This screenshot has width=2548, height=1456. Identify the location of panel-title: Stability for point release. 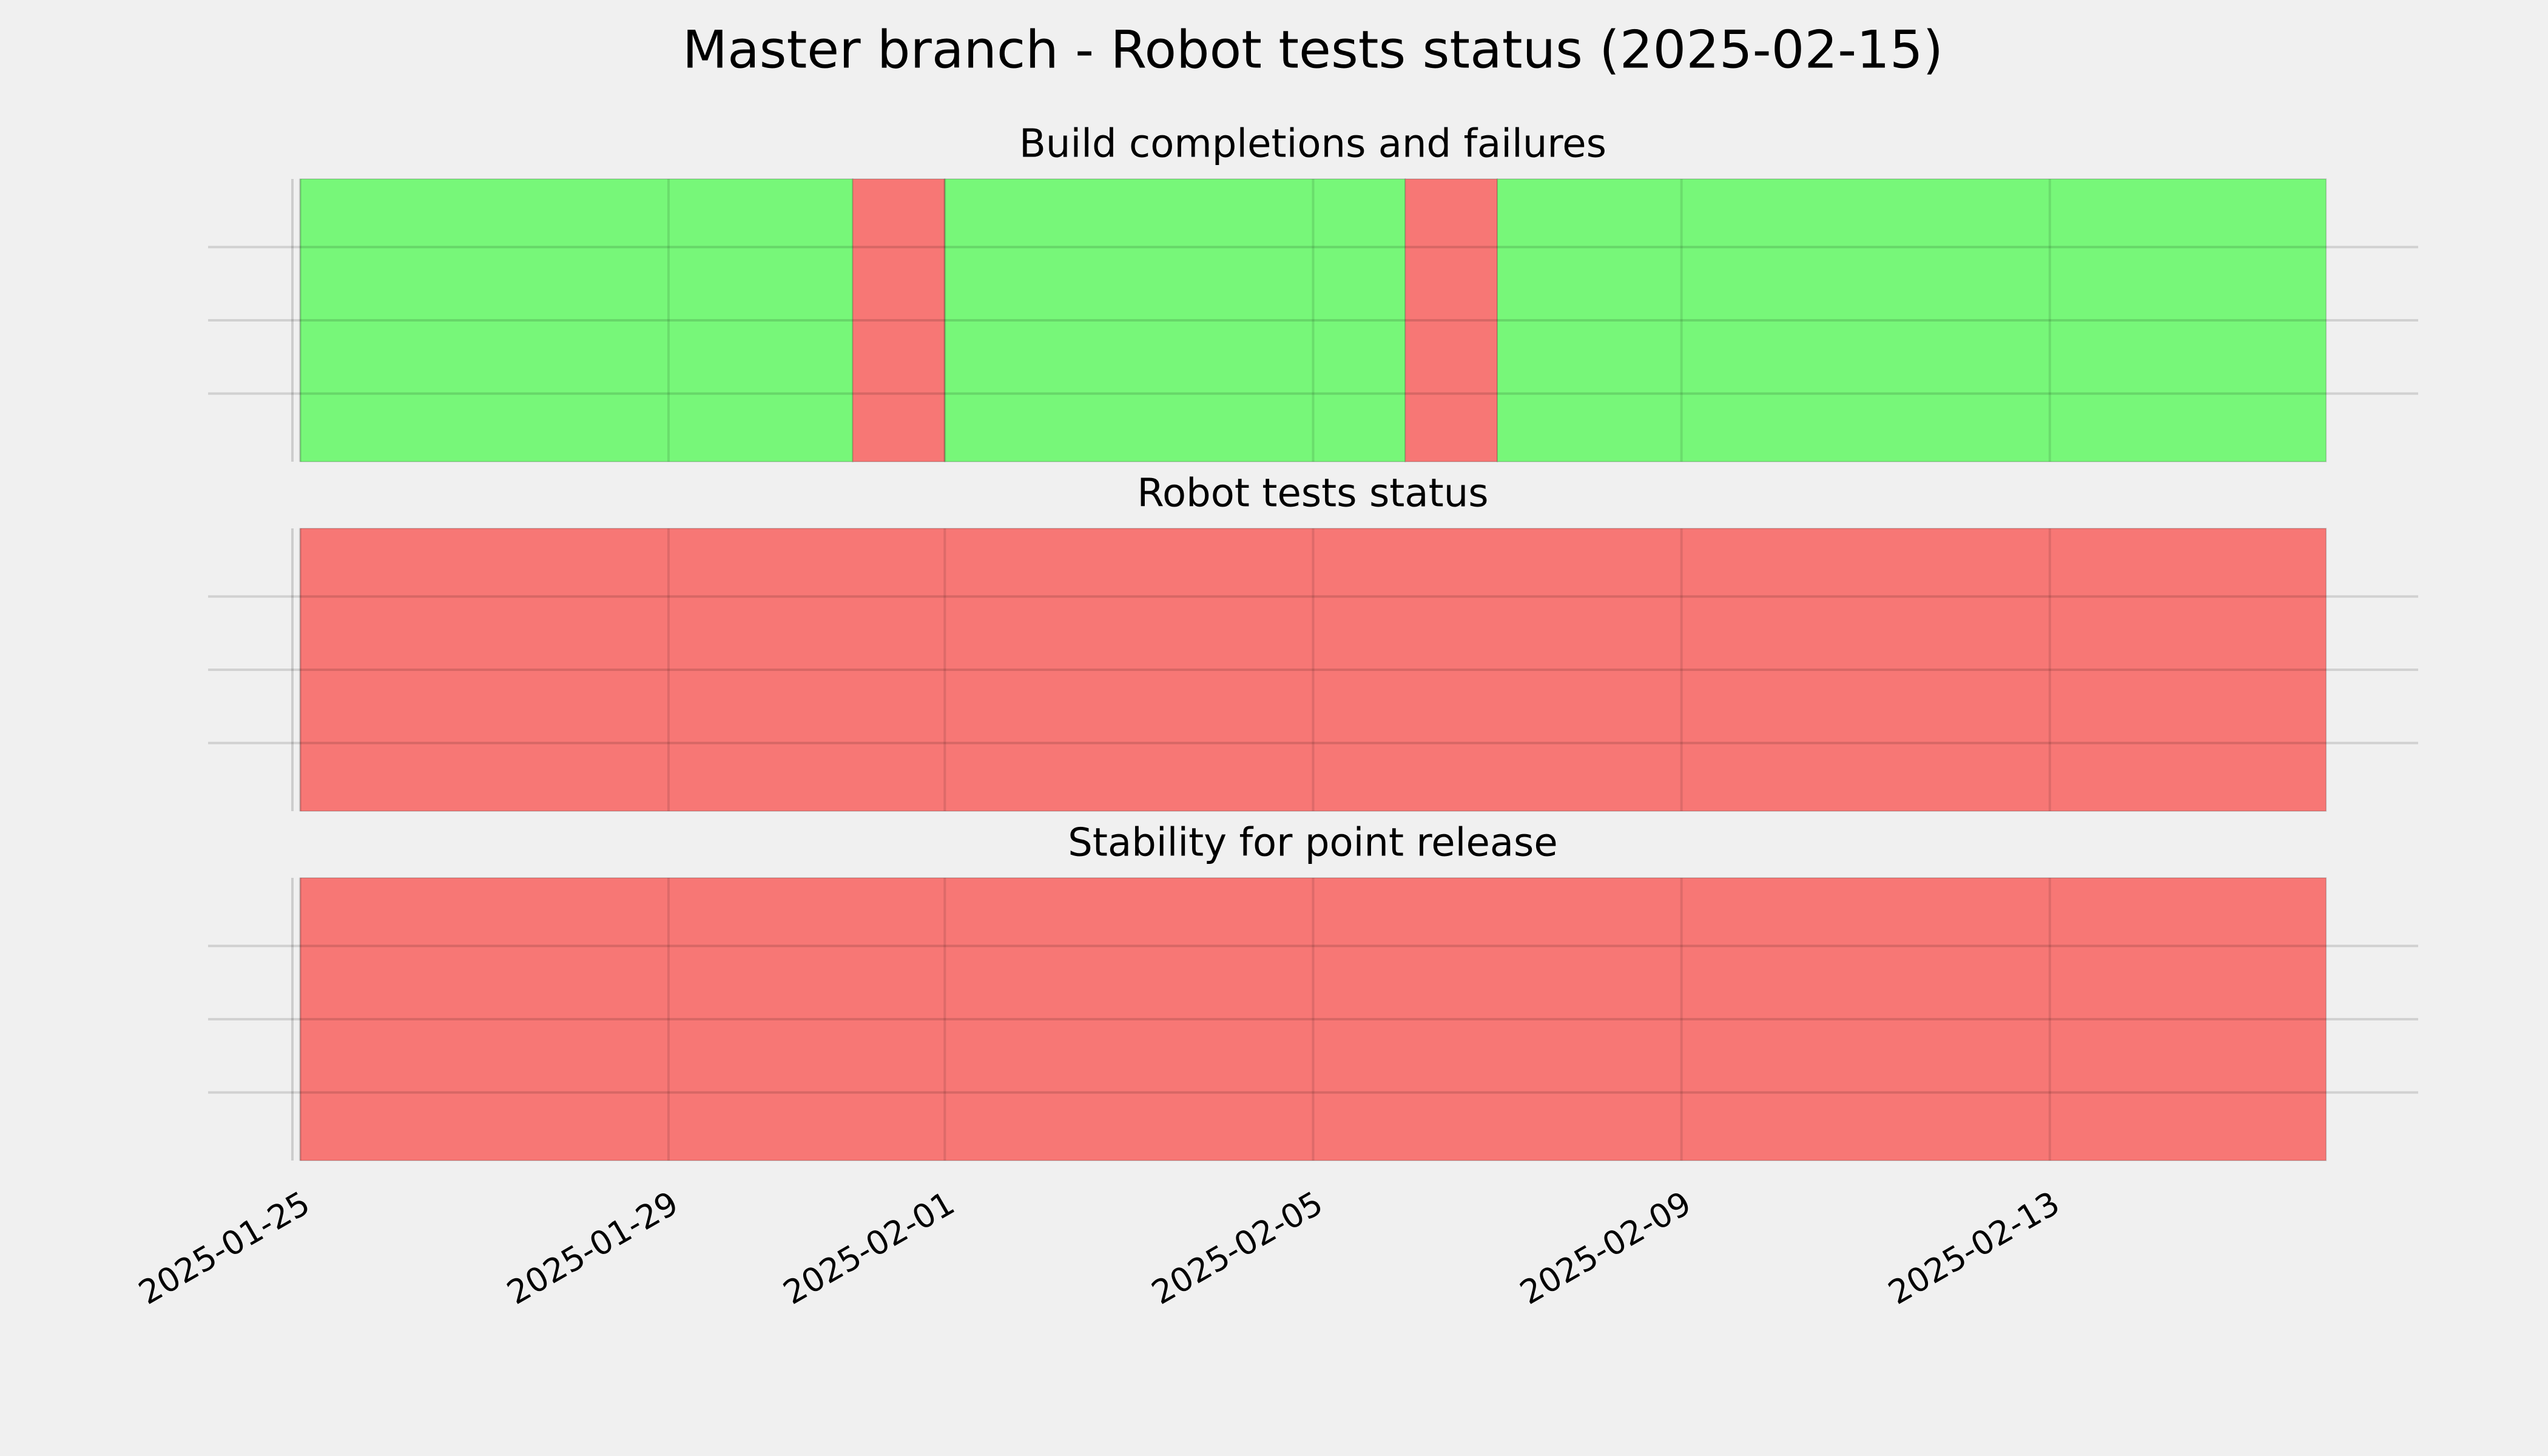
(1313, 843).